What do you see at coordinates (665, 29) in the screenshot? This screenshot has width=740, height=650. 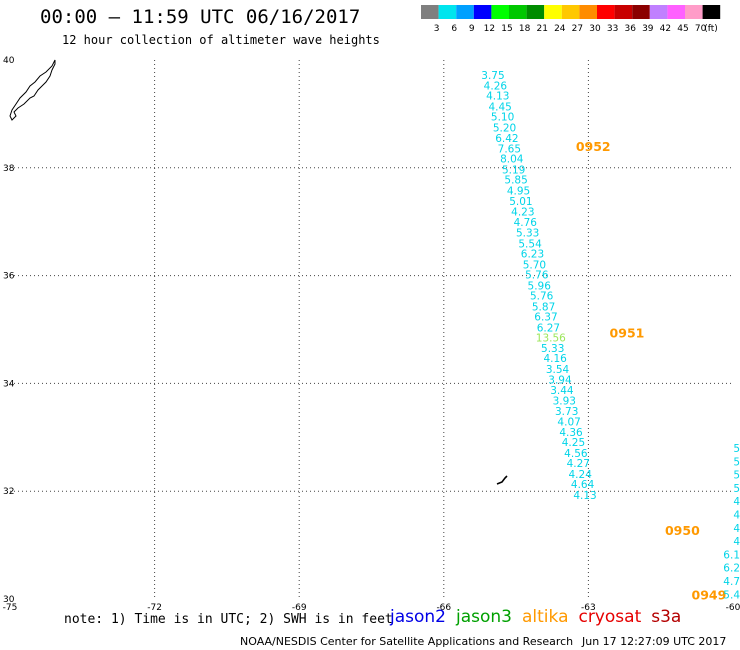 I see `legend-tick-label: 42` at bounding box center [665, 29].